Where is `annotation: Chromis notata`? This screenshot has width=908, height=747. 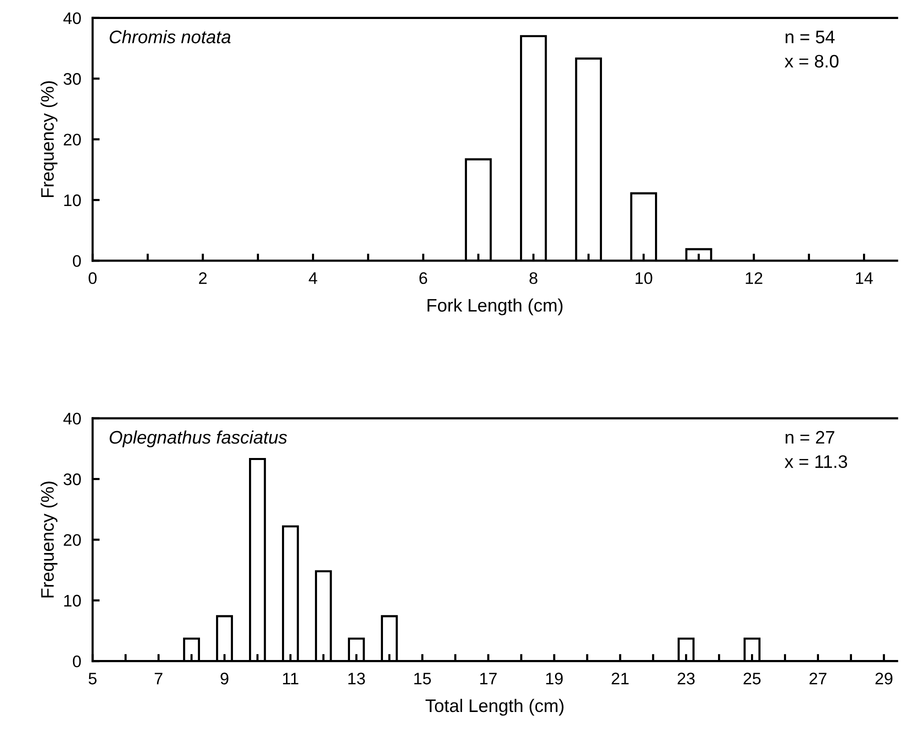 annotation: Chromis notata is located at coordinates (170, 37).